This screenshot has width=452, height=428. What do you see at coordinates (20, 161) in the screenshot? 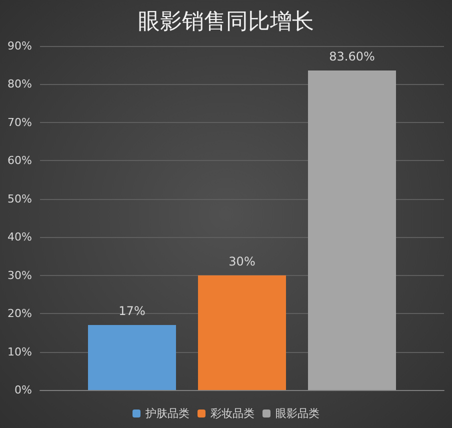
I see `y-tick-label: 60%` at bounding box center [20, 161].